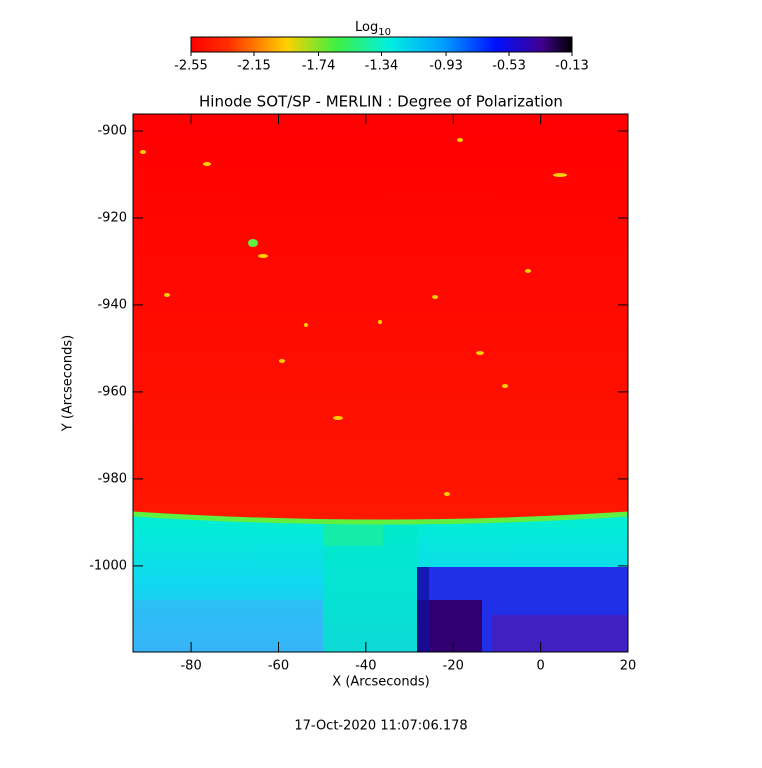 This screenshot has height=768, width=762. What do you see at coordinates (191, 66) in the screenshot?
I see `colorbar-tick-label: -2.55` at bounding box center [191, 66].